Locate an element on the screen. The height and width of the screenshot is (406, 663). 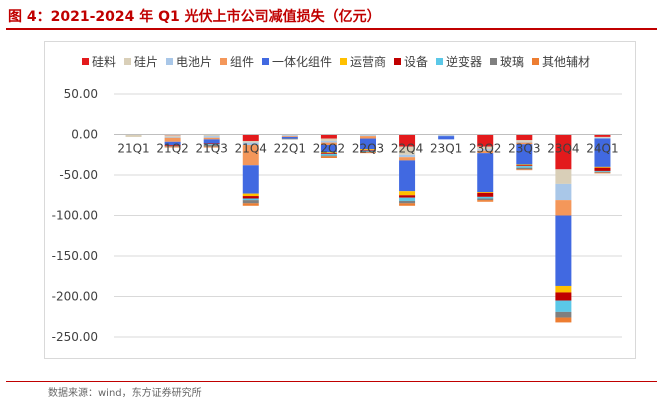
y-tick-label: -150.00 is located at coordinates (75, 256).